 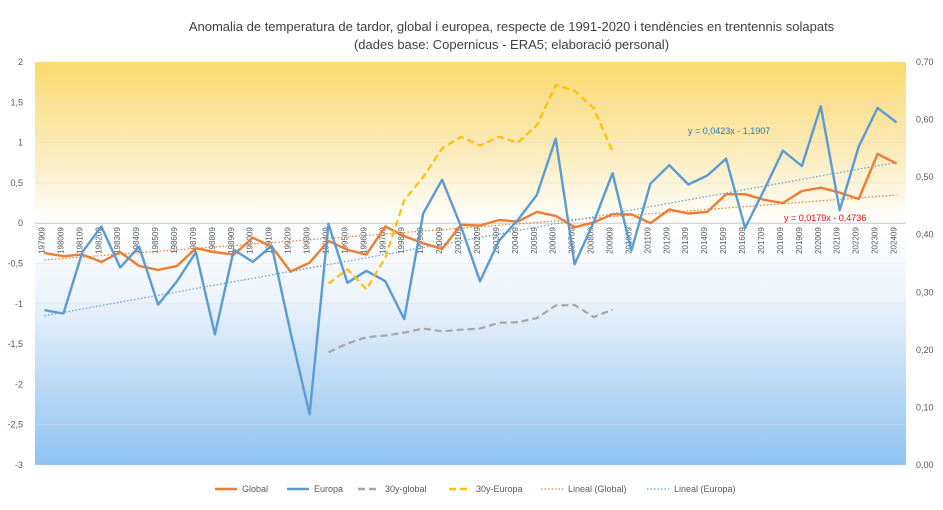 I want to click on legend-label: Global, so click(x=255, y=489).